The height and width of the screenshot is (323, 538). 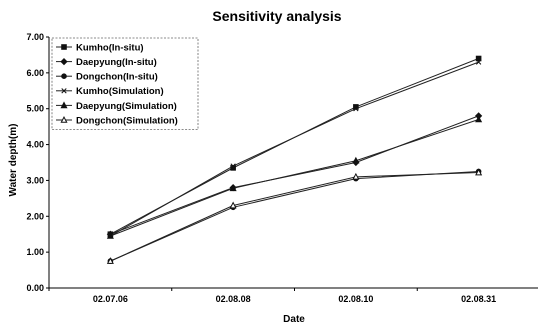 I want to click on legend-entry: Kumho(In-situ), so click(x=100, y=47).